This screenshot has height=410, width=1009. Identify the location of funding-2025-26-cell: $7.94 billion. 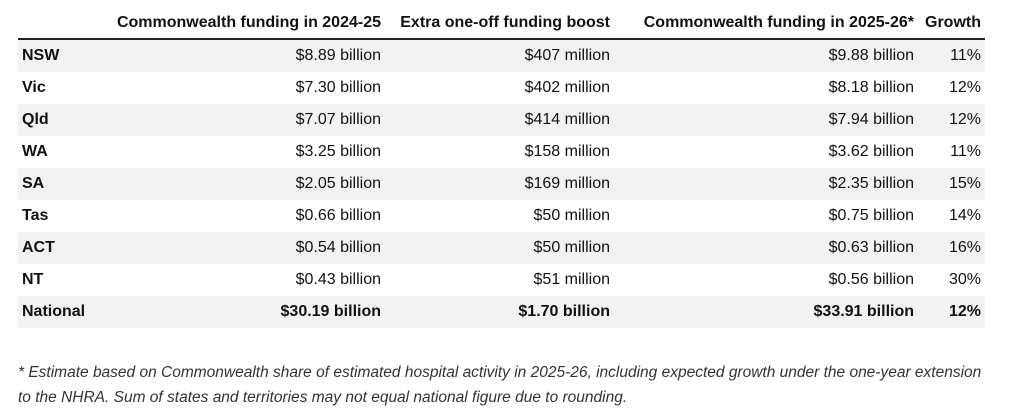
(766, 120).